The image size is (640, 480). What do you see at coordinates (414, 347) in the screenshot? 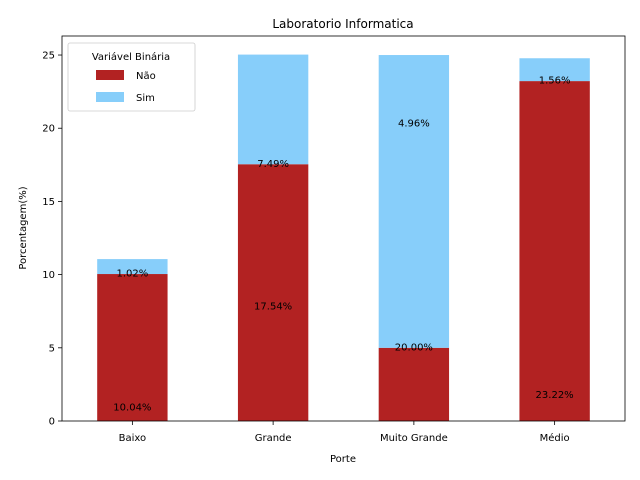
I see `bar-label-0-2: 20.00%` at bounding box center [414, 347].